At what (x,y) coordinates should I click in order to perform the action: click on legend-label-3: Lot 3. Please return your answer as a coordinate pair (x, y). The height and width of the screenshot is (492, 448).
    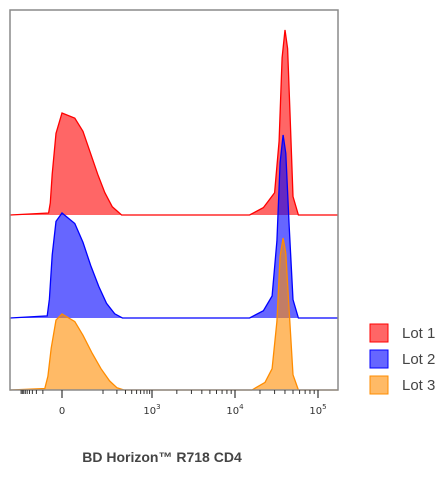
    Looking at the image, I should click on (418, 385).